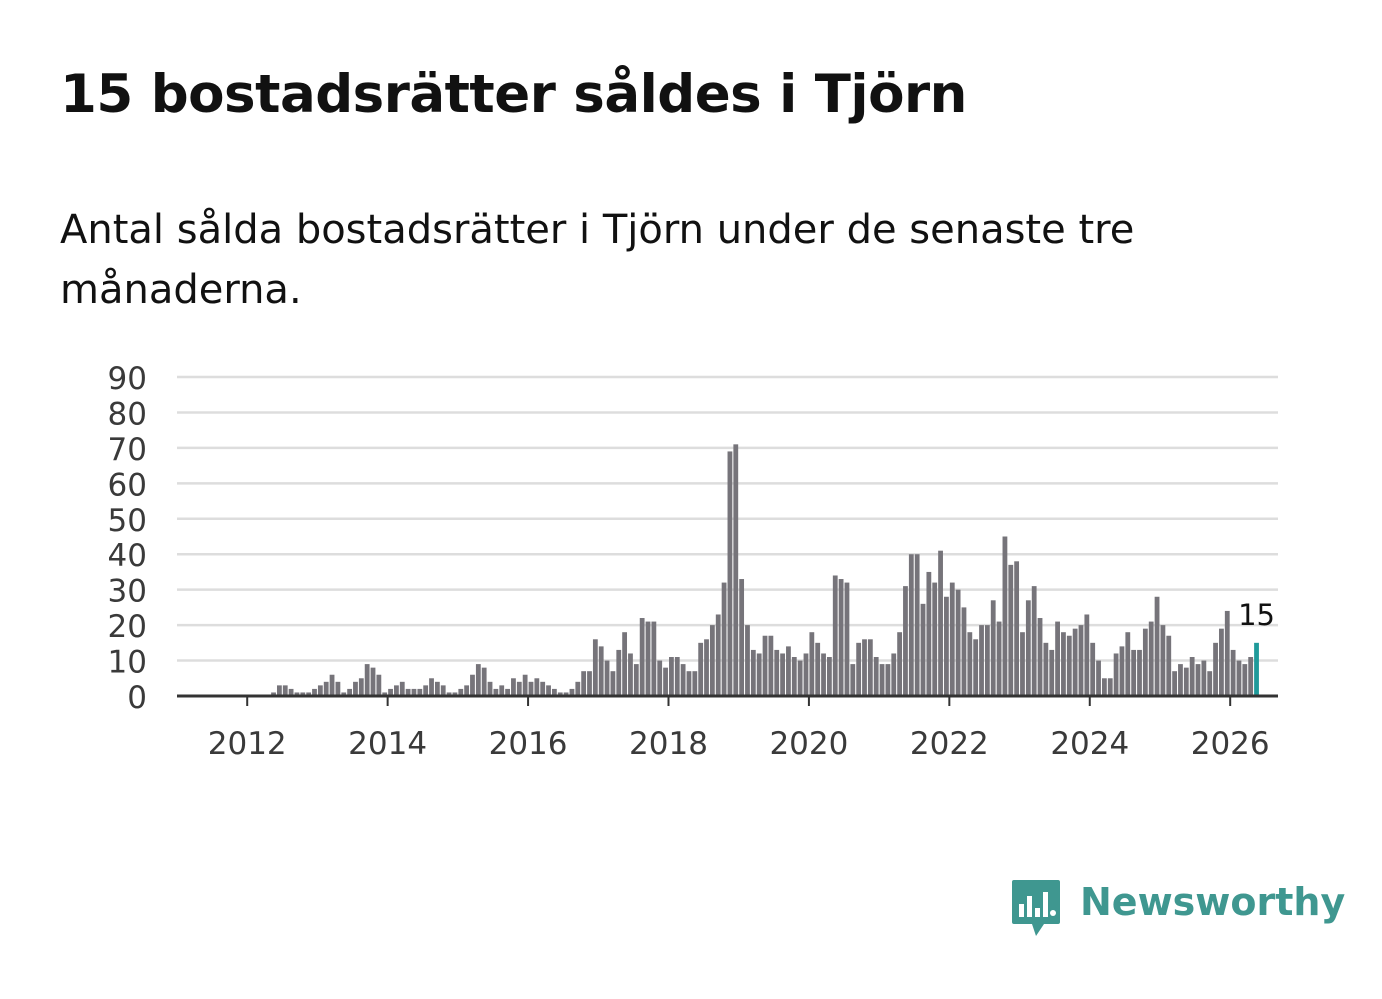  What do you see at coordinates (127, 627) in the screenshot?
I see `y-tick-label: 20` at bounding box center [127, 627].